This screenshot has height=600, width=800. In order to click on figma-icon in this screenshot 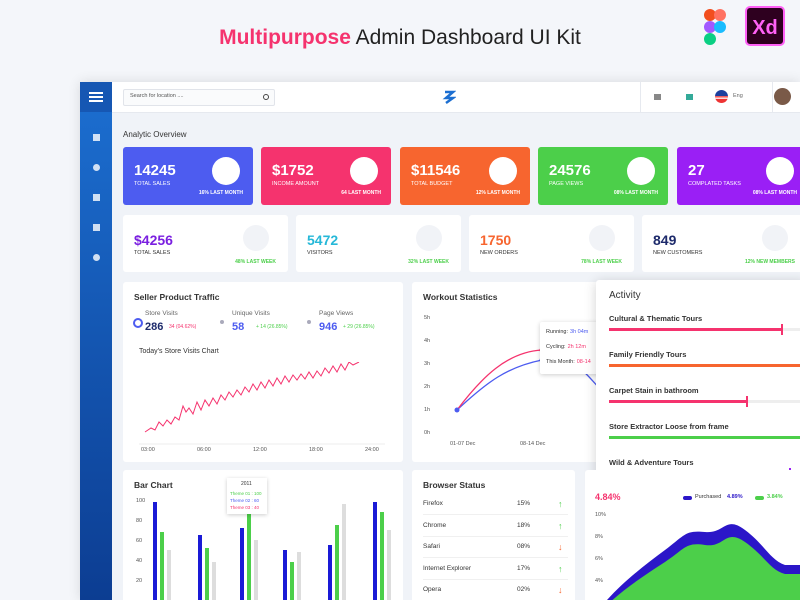, I will do `click(715, 27)`.